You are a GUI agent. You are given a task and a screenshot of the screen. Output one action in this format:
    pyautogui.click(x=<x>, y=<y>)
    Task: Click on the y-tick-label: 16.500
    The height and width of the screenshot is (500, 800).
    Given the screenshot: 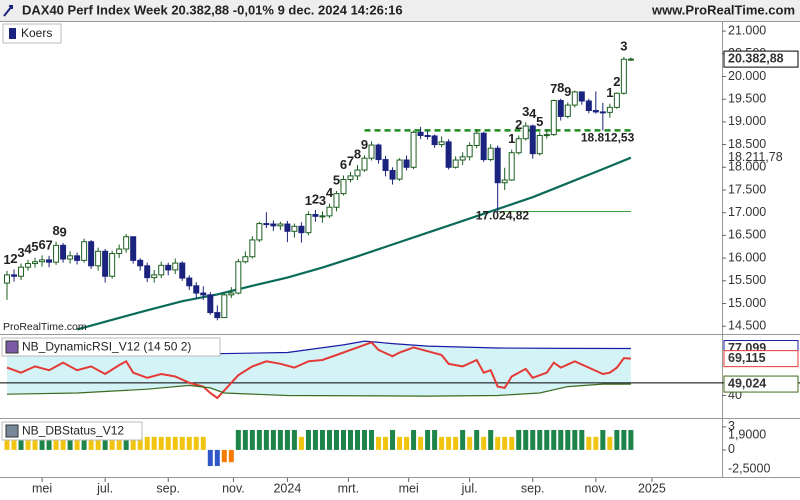 What is the action you would take?
    pyautogui.click(x=747, y=235)
    